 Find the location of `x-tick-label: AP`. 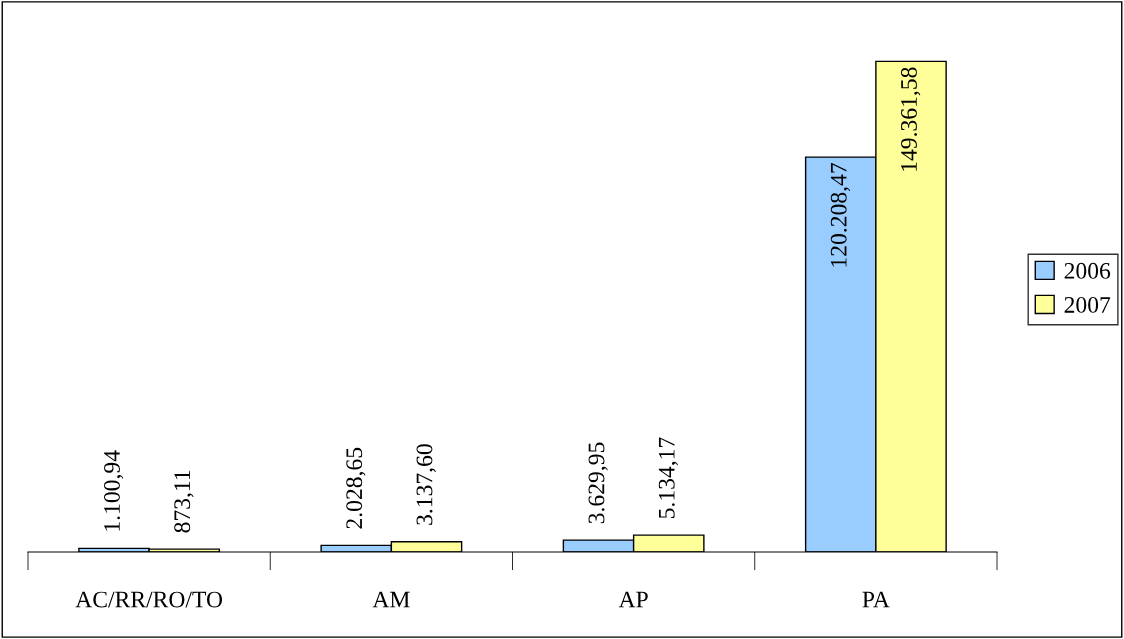

x-tick-label: AP is located at coordinates (633, 599).